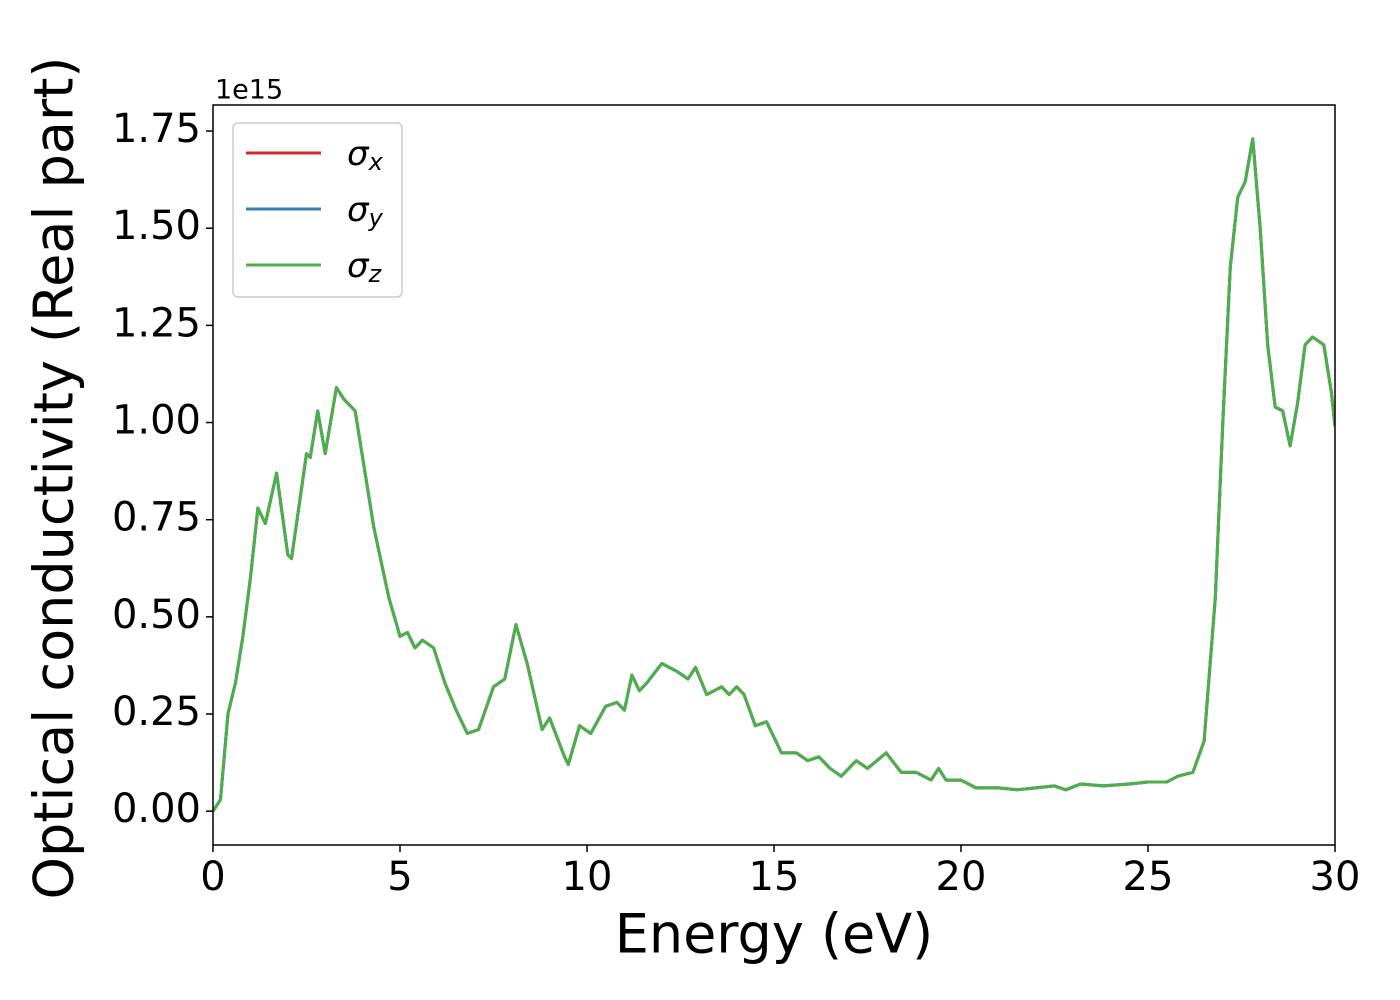  What do you see at coordinates (961, 877) in the screenshot?
I see `x-tick-label: 20` at bounding box center [961, 877].